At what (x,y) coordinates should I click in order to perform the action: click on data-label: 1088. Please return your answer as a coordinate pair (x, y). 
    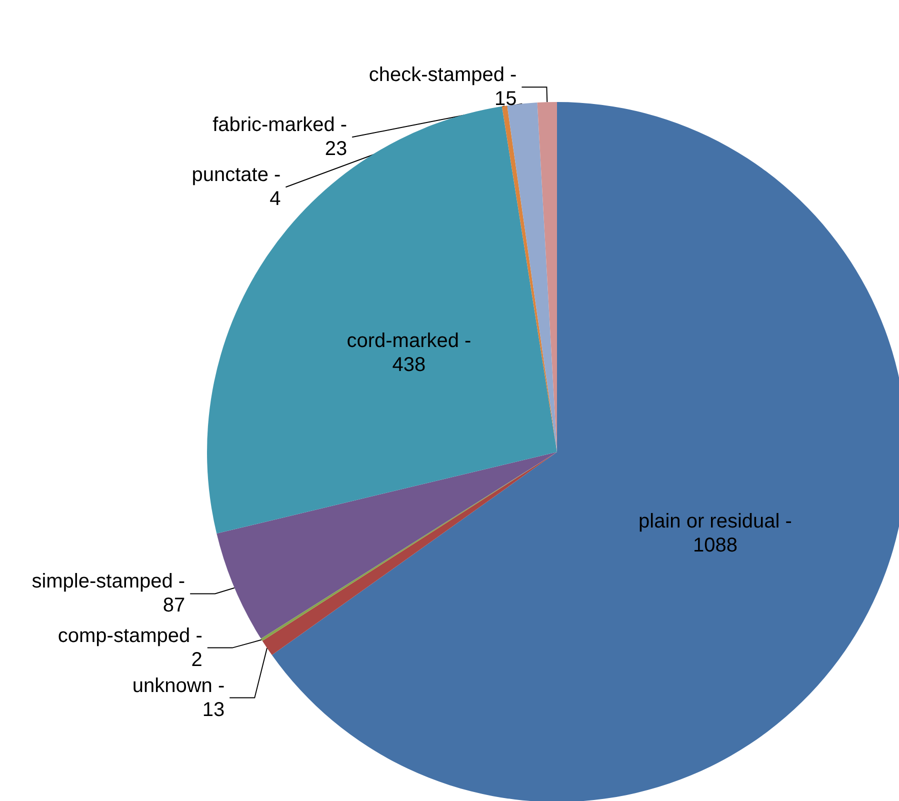
    Looking at the image, I should click on (715, 545).